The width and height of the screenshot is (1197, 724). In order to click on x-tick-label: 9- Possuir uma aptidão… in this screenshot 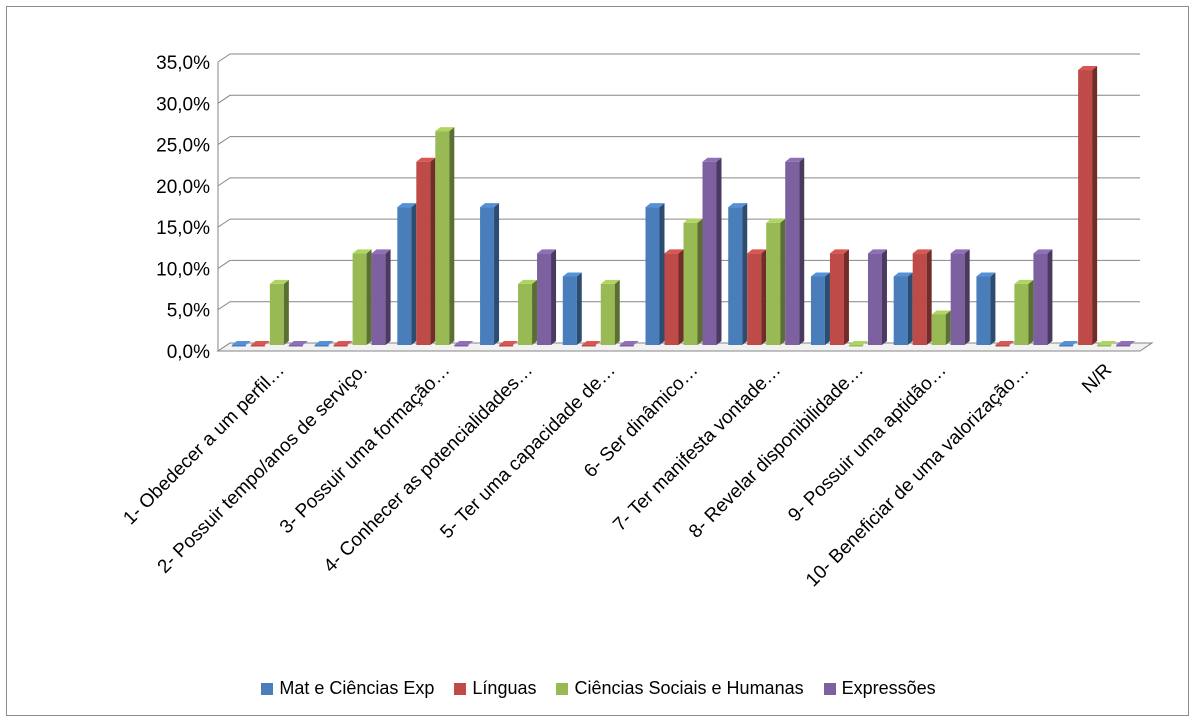, I will do `click(867, 443)`.